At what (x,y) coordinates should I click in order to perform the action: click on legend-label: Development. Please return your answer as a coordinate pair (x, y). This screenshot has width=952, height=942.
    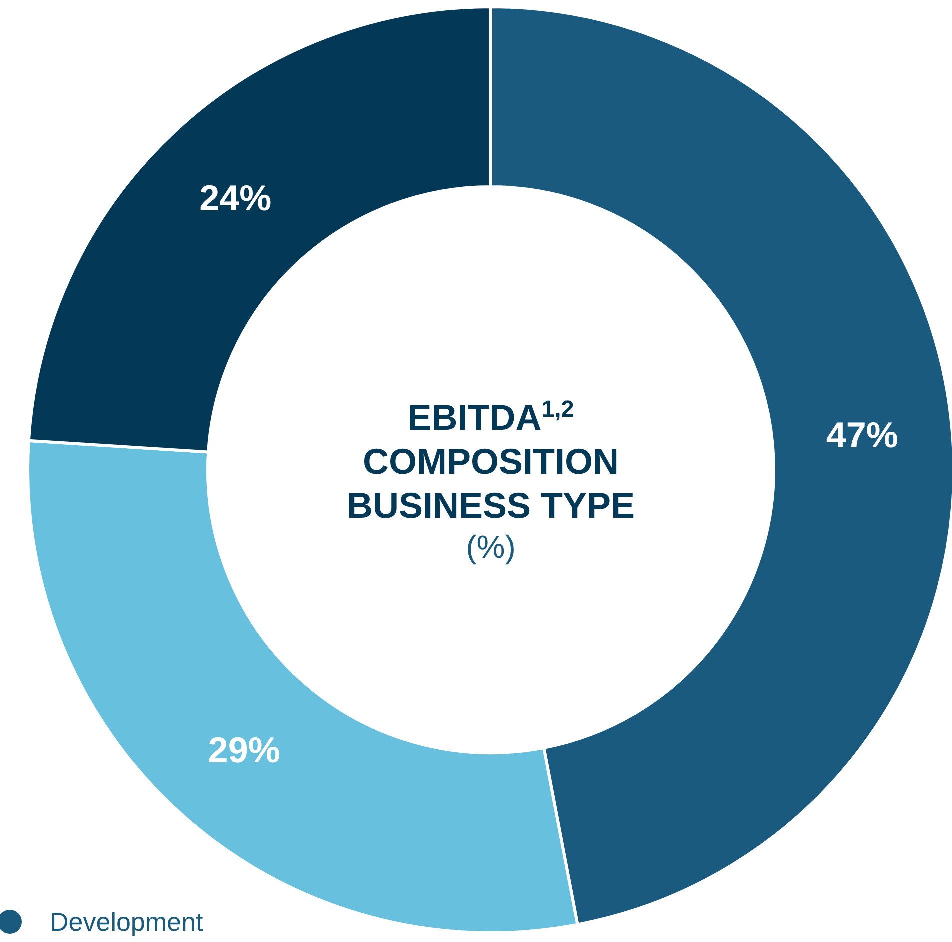
    Looking at the image, I should click on (127, 922).